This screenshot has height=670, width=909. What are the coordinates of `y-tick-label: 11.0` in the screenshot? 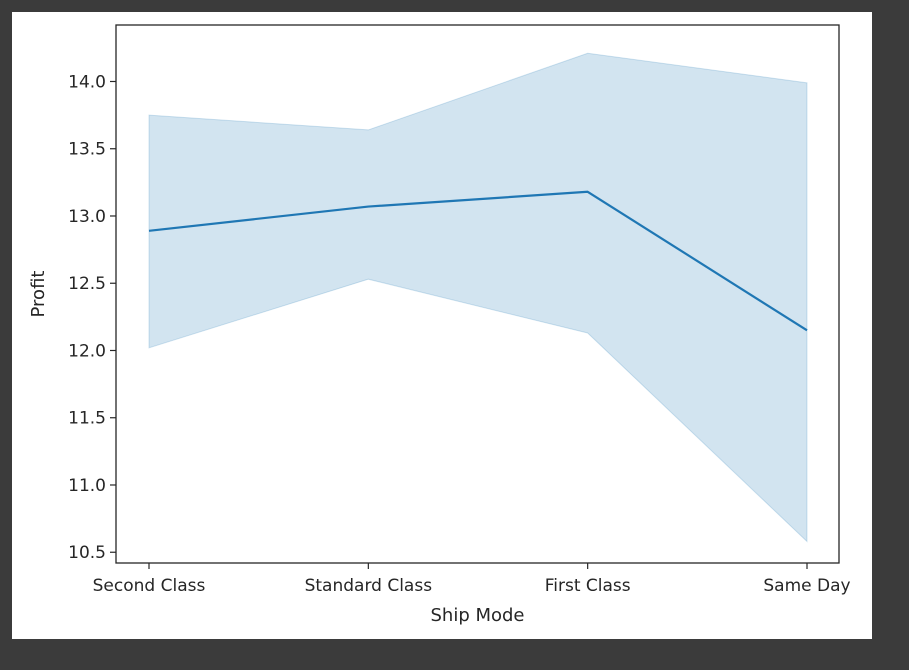 It's located at (87, 486).